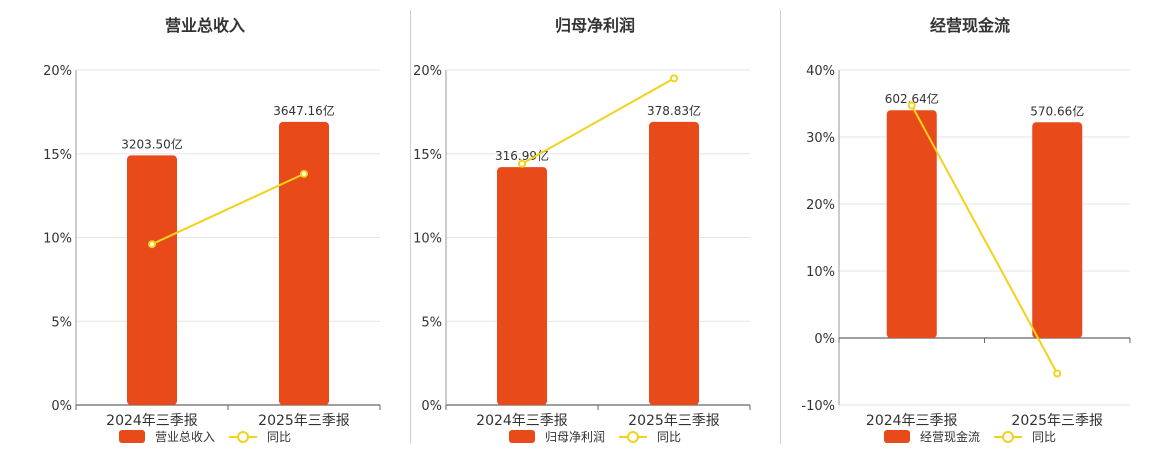 The height and width of the screenshot is (450, 1160). Describe the element at coordinates (969, 25) in the screenshot. I see `chart-title: 经营现金流` at that location.